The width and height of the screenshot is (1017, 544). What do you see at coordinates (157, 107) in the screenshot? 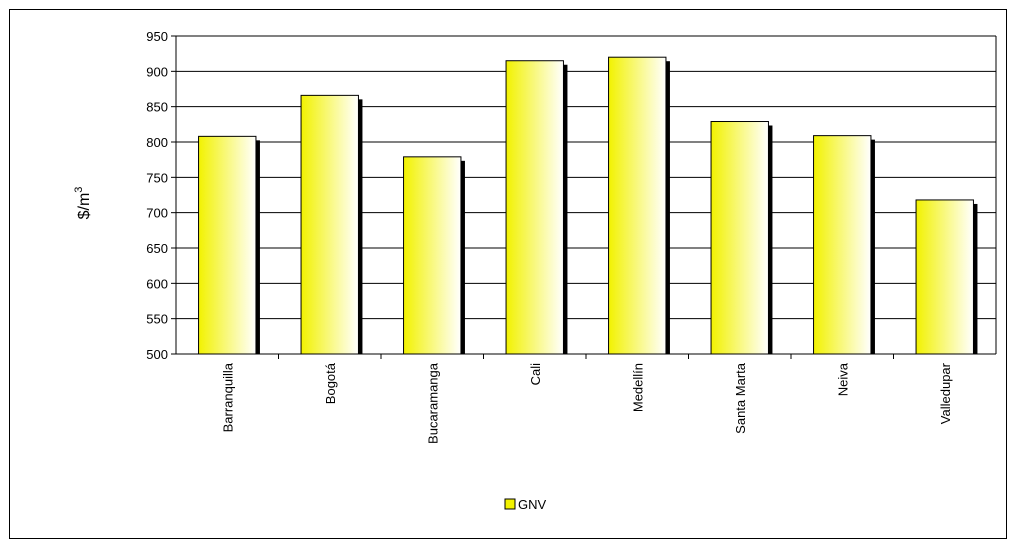
I see `y-tick-label: 850` at bounding box center [157, 107].